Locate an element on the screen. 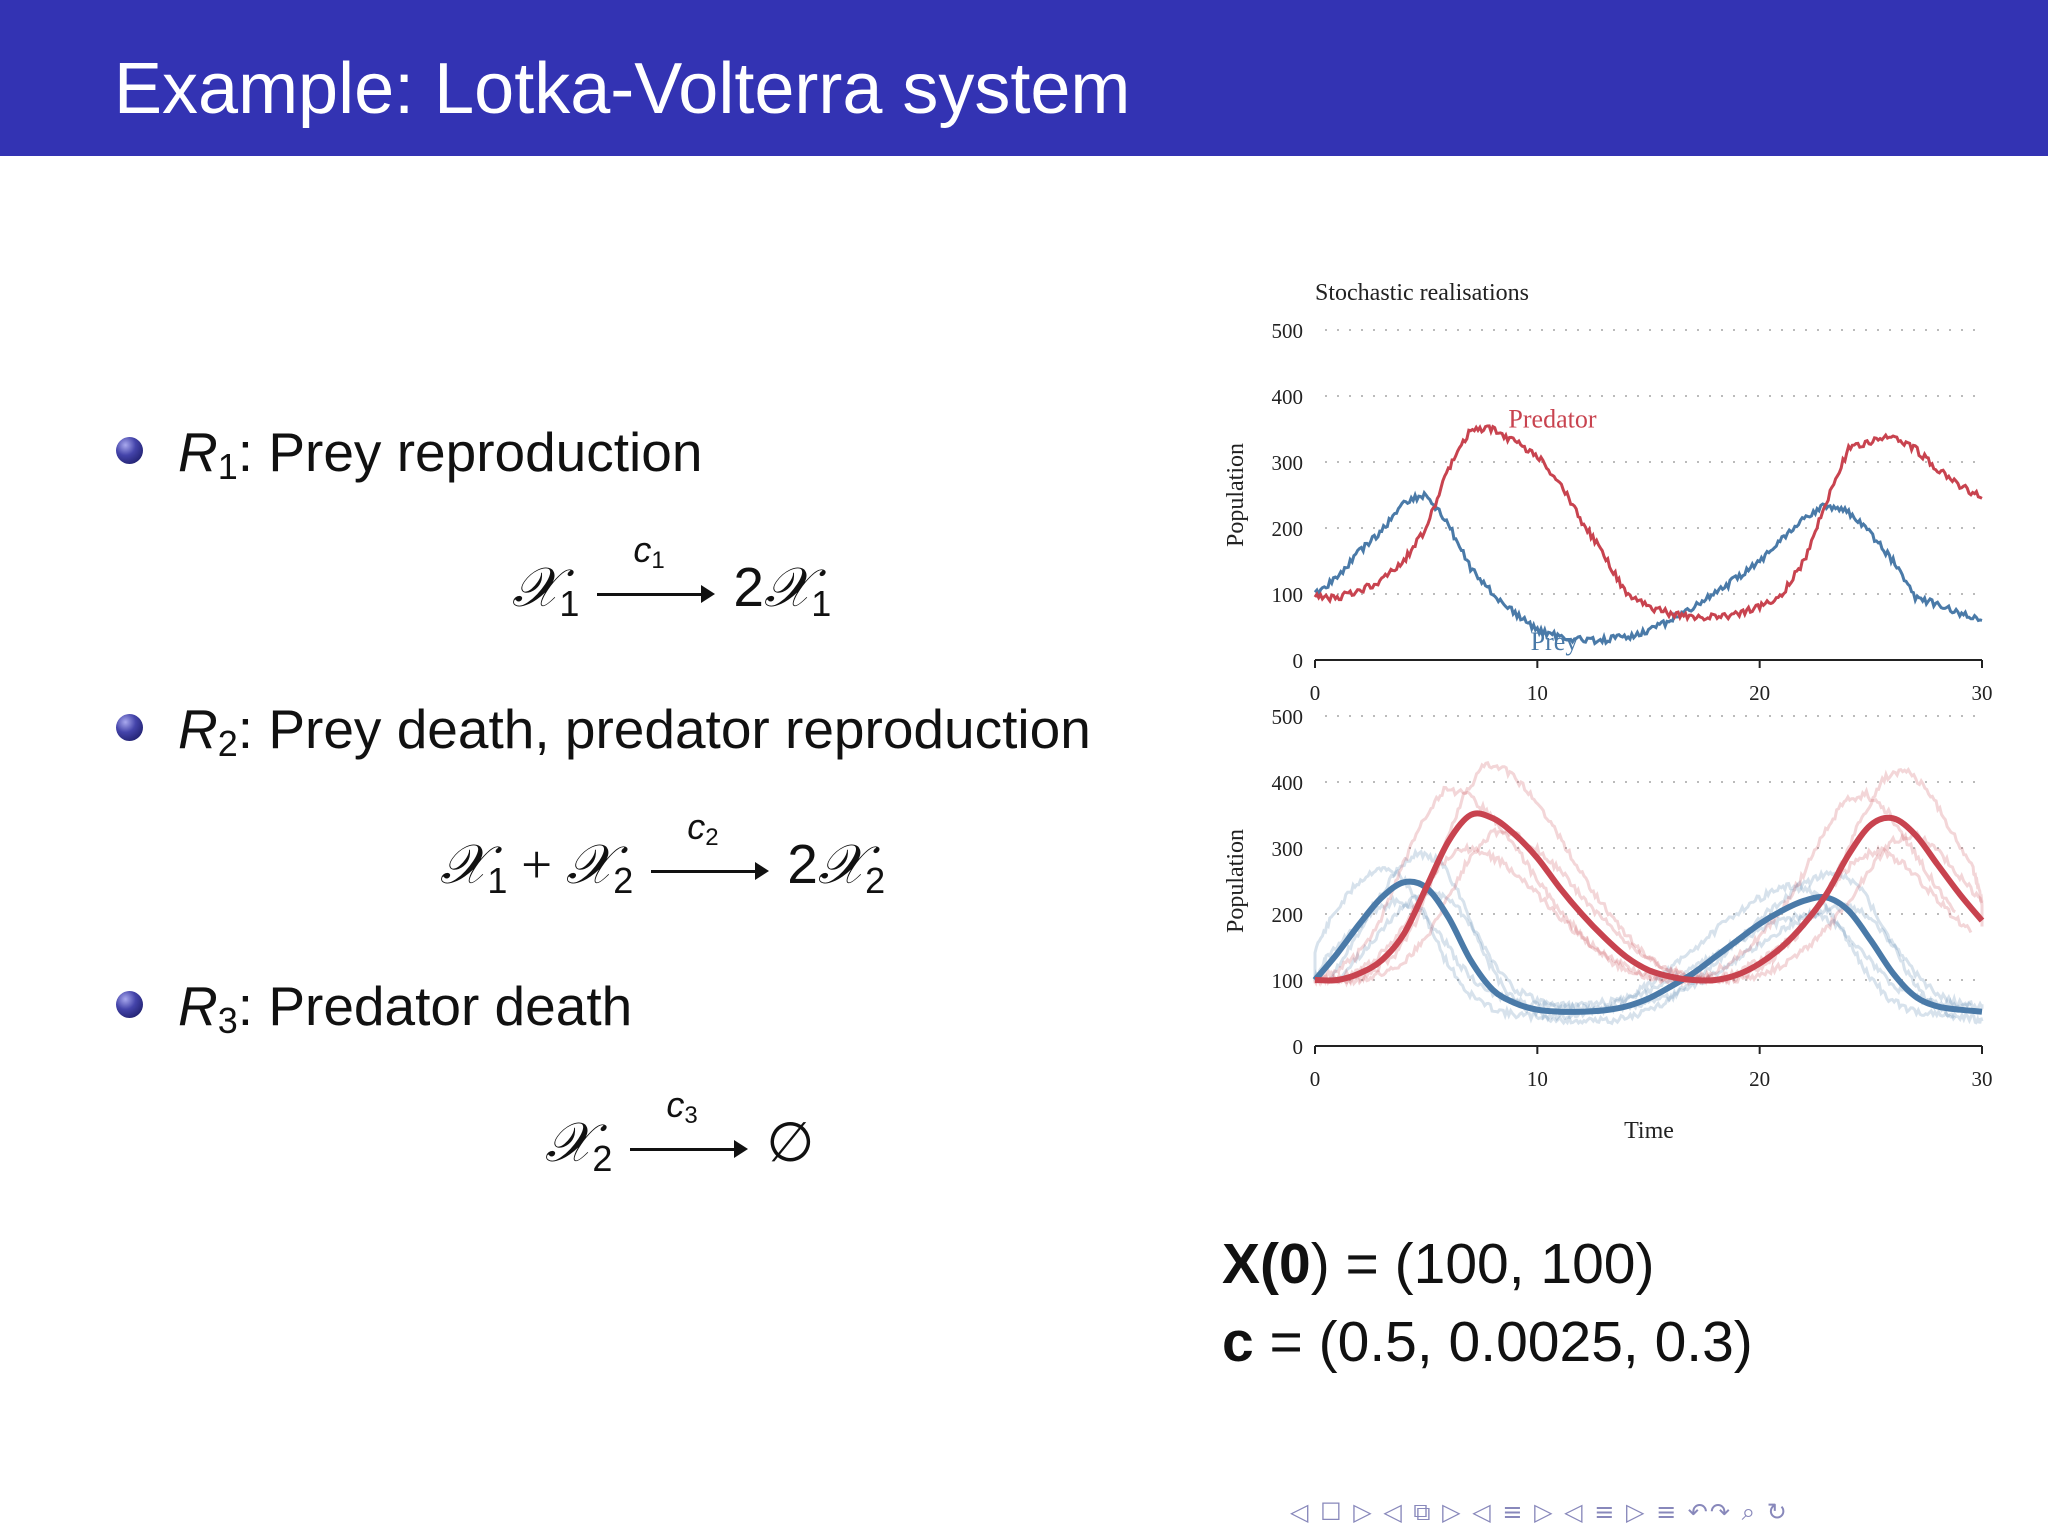 This screenshot has height=1536, width=2048. slide-title: Example: Lotka-Volterra system is located at coordinates (622, 89).